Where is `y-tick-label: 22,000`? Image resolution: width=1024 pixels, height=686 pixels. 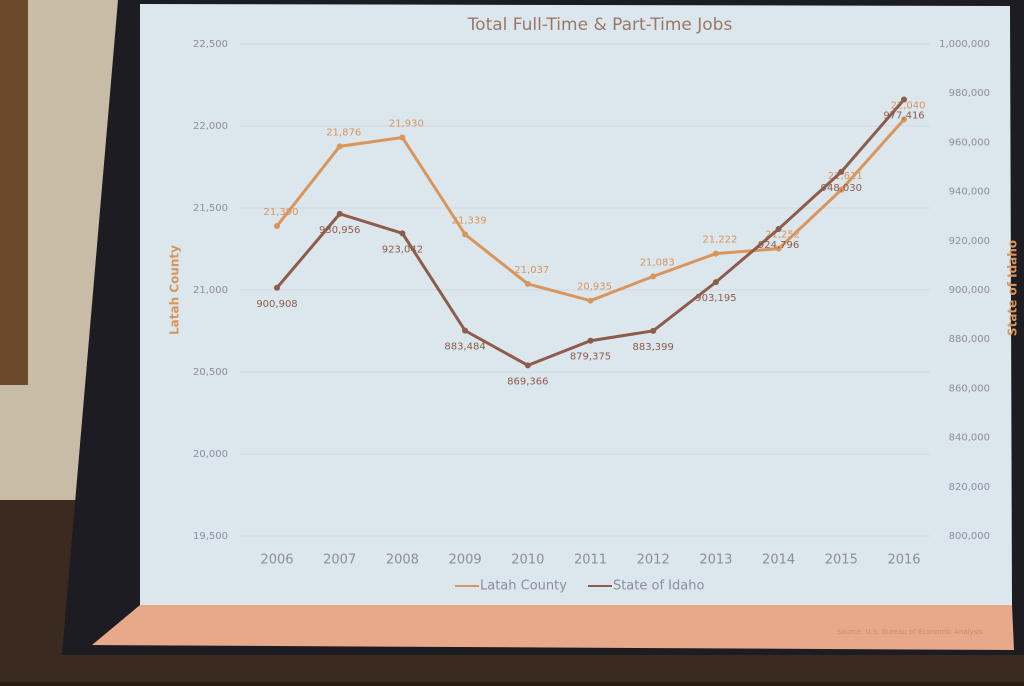
y-tick-label: 22,000 is located at coordinates (210, 126).